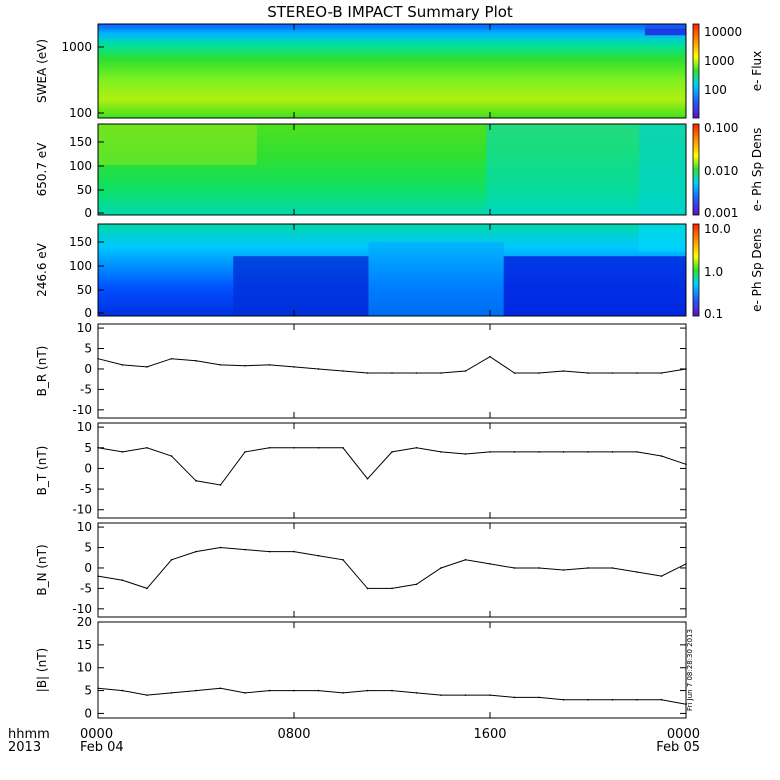 This screenshot has width=780, height=780. Describe the element at coordinates (690, 670) in the screenshot. I see `timestamp: Fri Jun 7 08:28:30 2013` at that location.